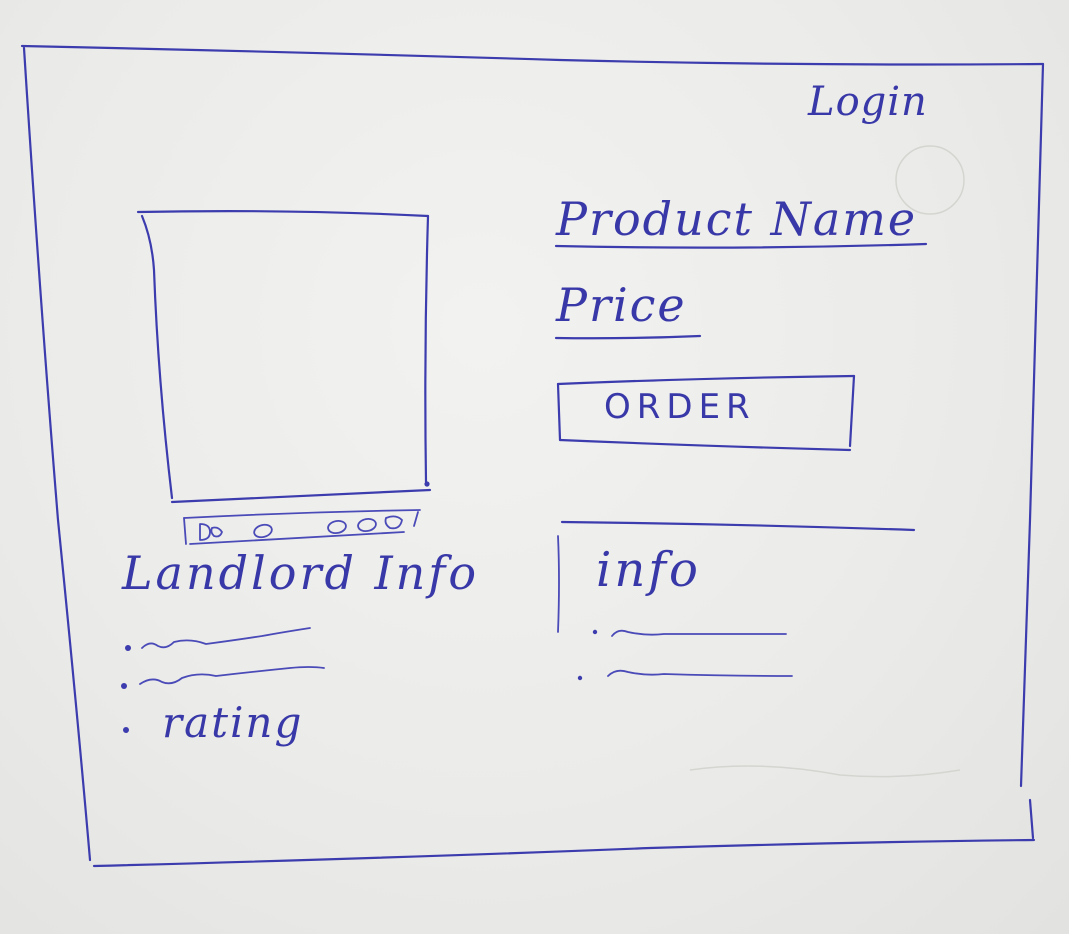 The width and height of the screenshot is (1069, 934). What do you see at coordinates (301, 573) in the screenshot?
I see `landlord-info-heading: Landlord Info` at bounding box center [301, 573].